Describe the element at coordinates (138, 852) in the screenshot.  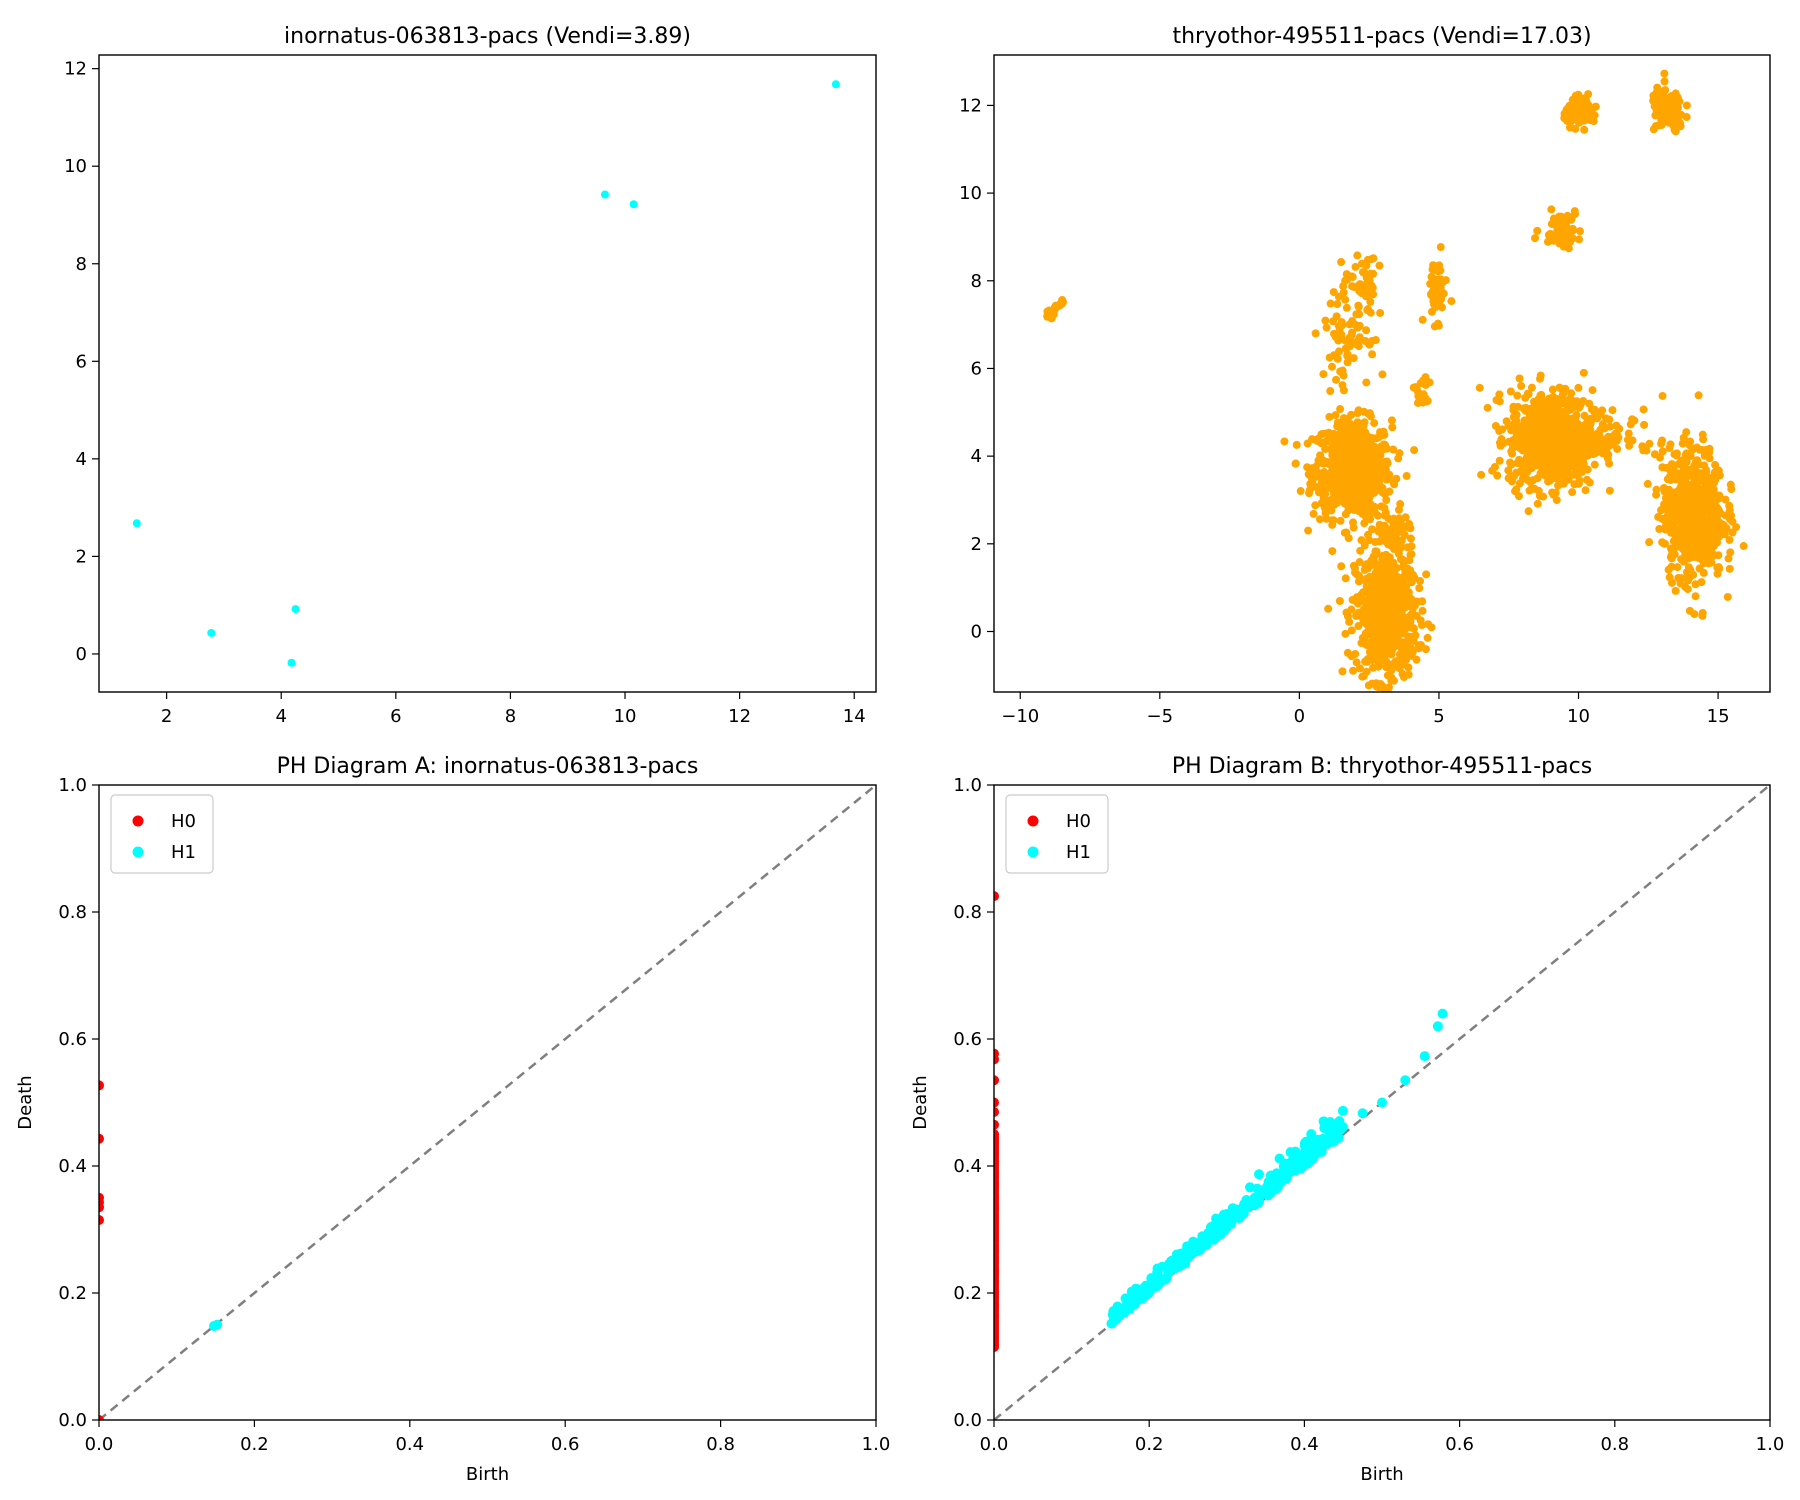
I see `legend-marker` at that location.